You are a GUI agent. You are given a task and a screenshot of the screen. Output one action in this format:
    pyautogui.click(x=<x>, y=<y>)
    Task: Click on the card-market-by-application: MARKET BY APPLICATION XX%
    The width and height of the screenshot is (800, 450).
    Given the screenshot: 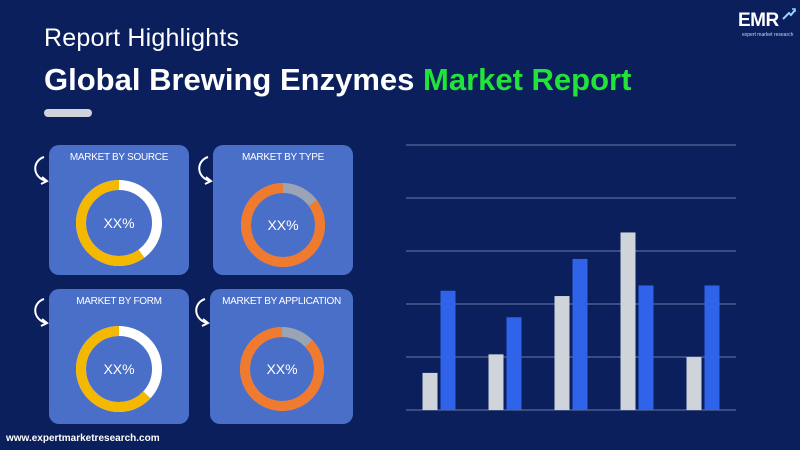 What is the action you would take?
    pyautogui.click(x=281, y=356)
    